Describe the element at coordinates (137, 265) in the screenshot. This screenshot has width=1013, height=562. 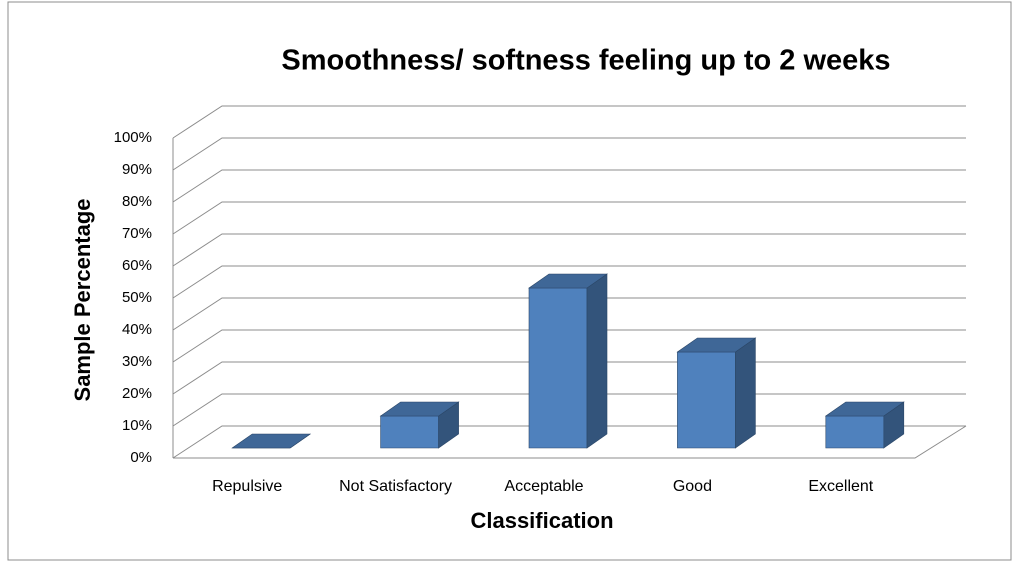
I see `y-tick-label: 60%` at that location.